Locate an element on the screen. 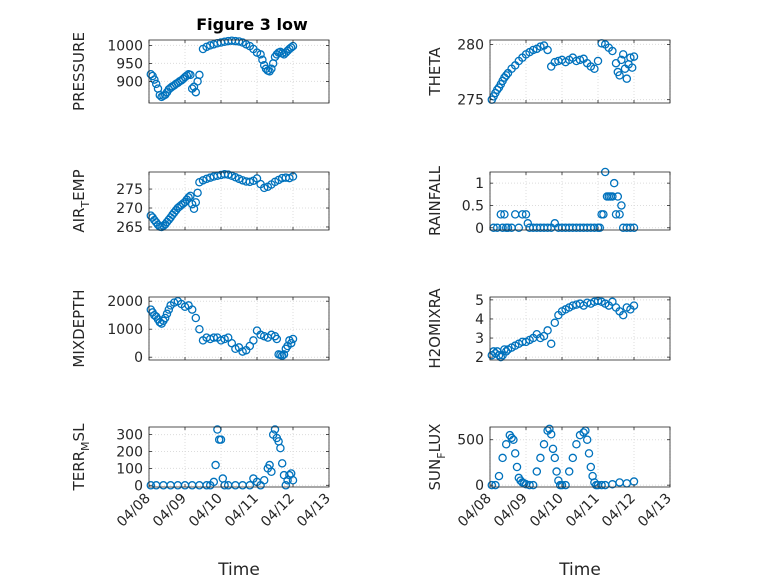  y-tick-label: 275 is located at coordinates (470, 101).